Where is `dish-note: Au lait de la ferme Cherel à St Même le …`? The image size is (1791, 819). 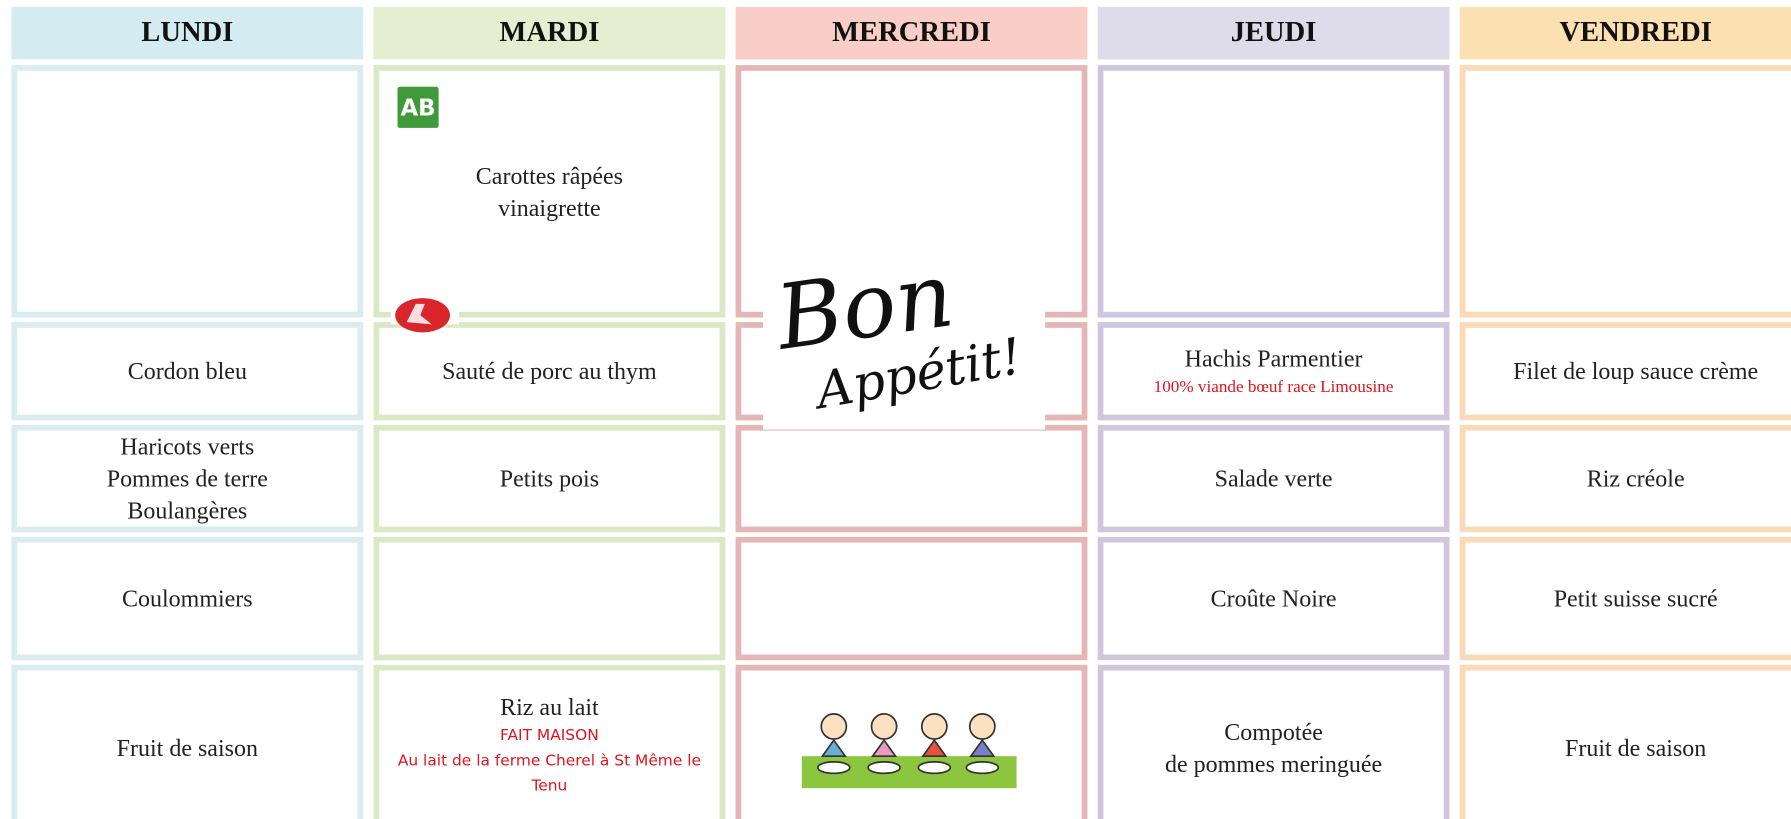 dish-note: Au lait de la ferme Cherel à St Même le … is located at coordinates (549, 773).